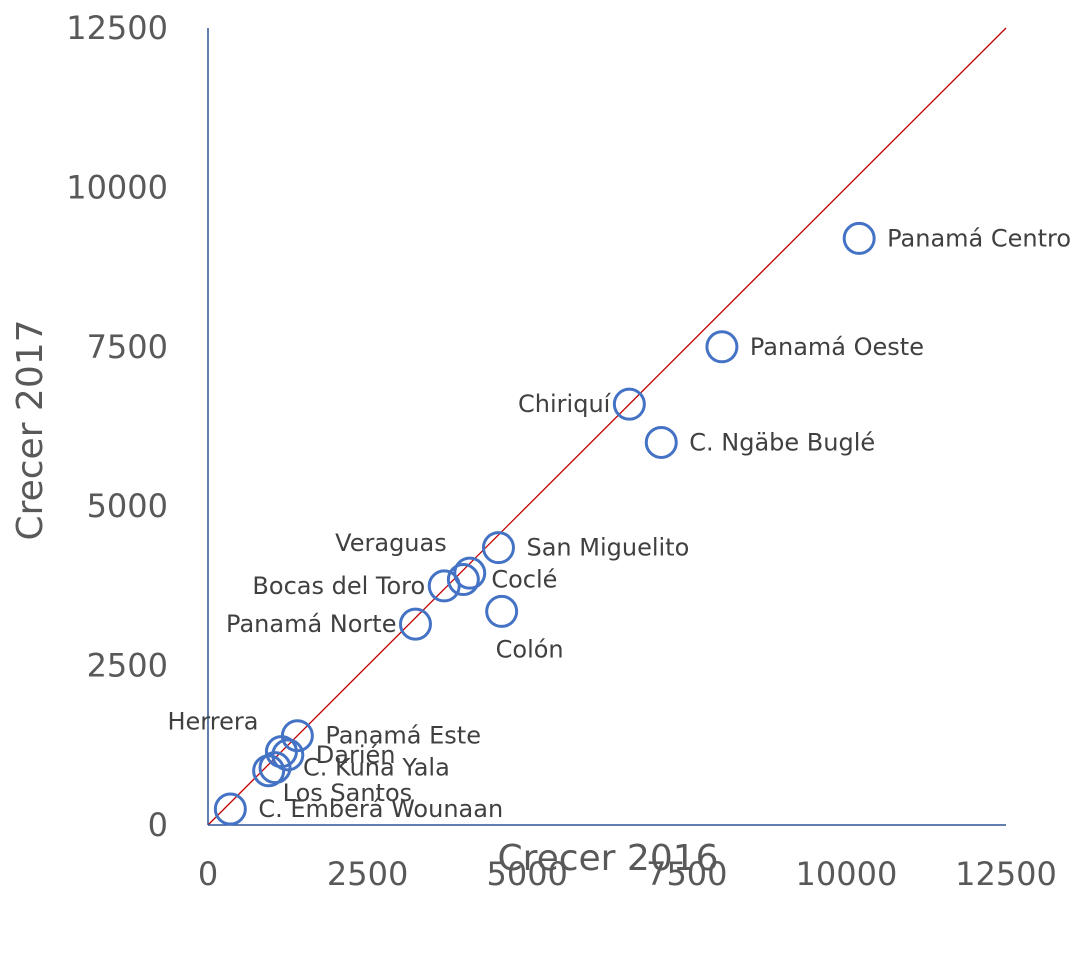 Image resolution: width=1087 pixels, height=960 pixels. I want to click on x-tick-label: 2500, so click(367, 874).